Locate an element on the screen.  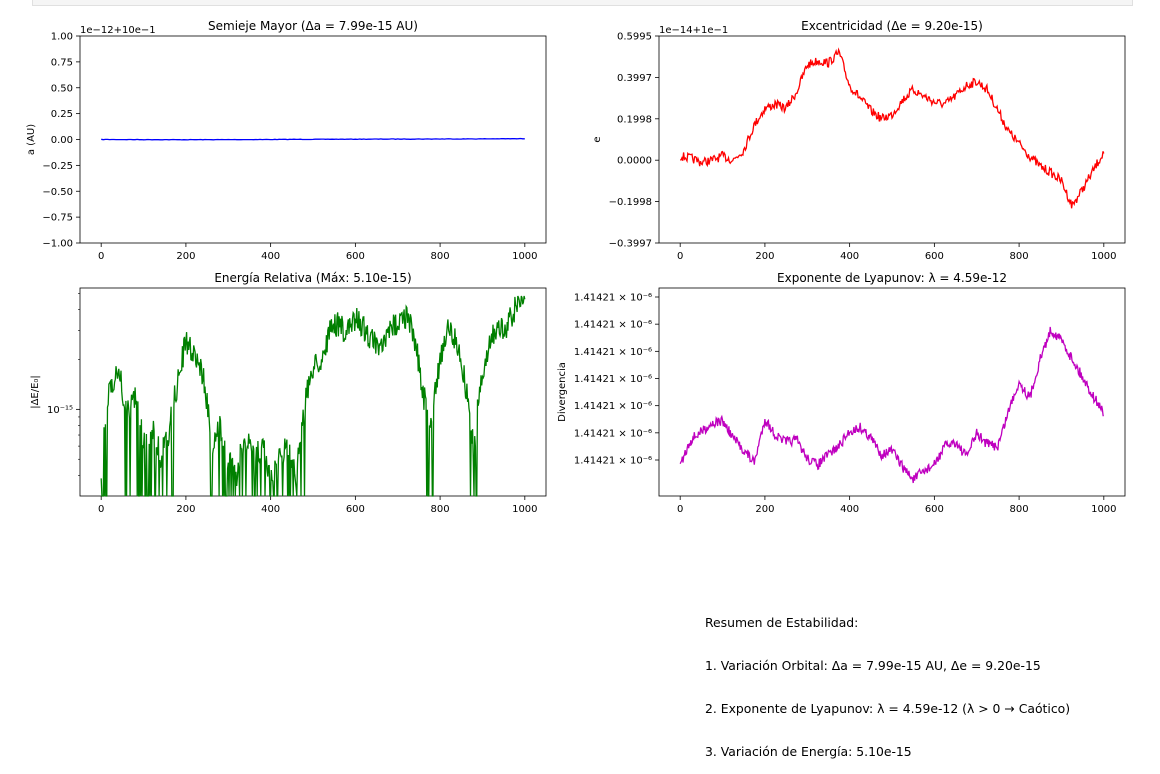
chart-title: Semieje Mayor (Δa = 7.99e-15 AU) is located at coordinates (313, 26).